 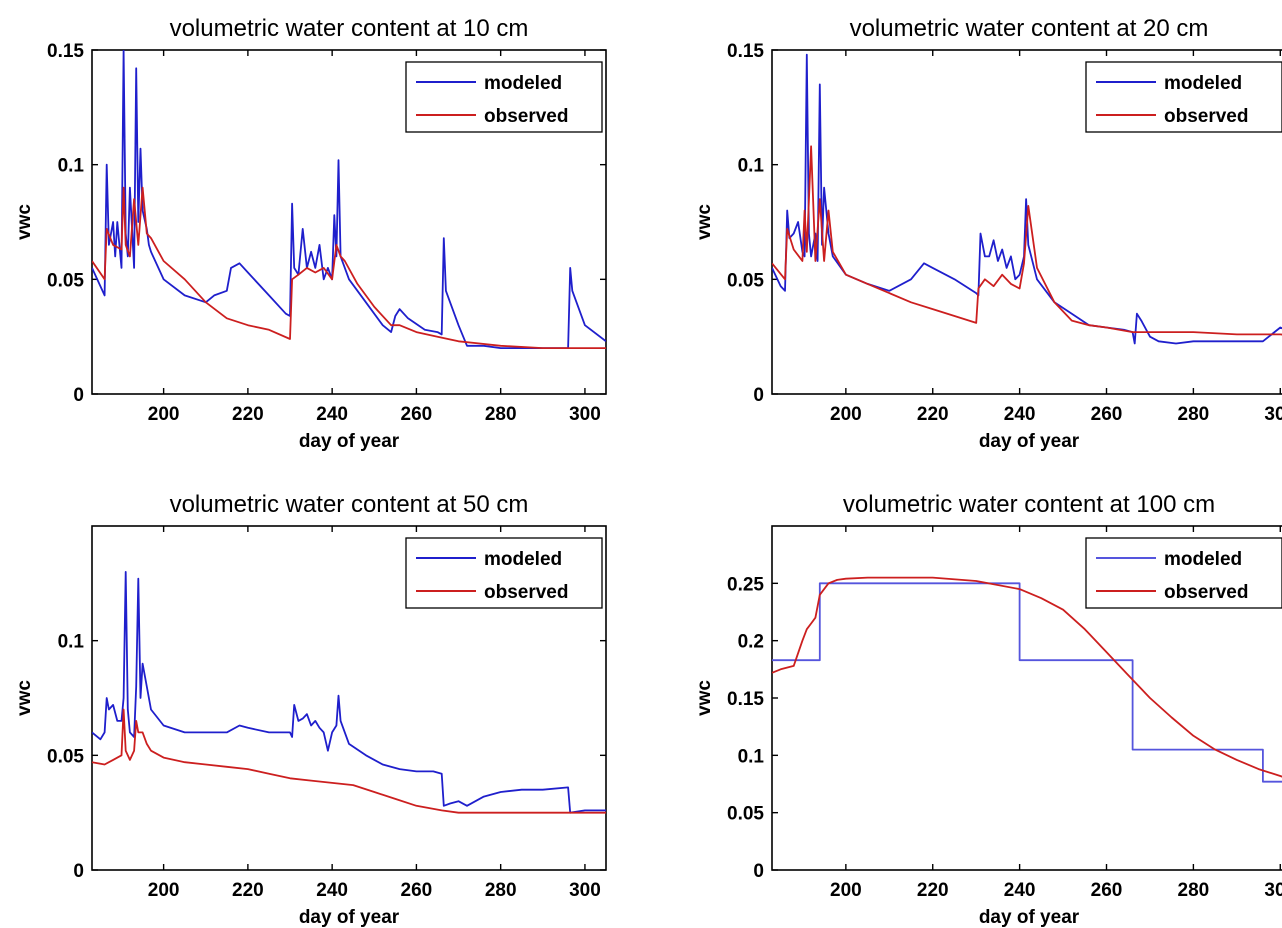 What do you see at coordinates (1029, 504) in the screenshot?
I see `chart-title: volumetric water content at 100 cm` at bounding box center [1029, 504].